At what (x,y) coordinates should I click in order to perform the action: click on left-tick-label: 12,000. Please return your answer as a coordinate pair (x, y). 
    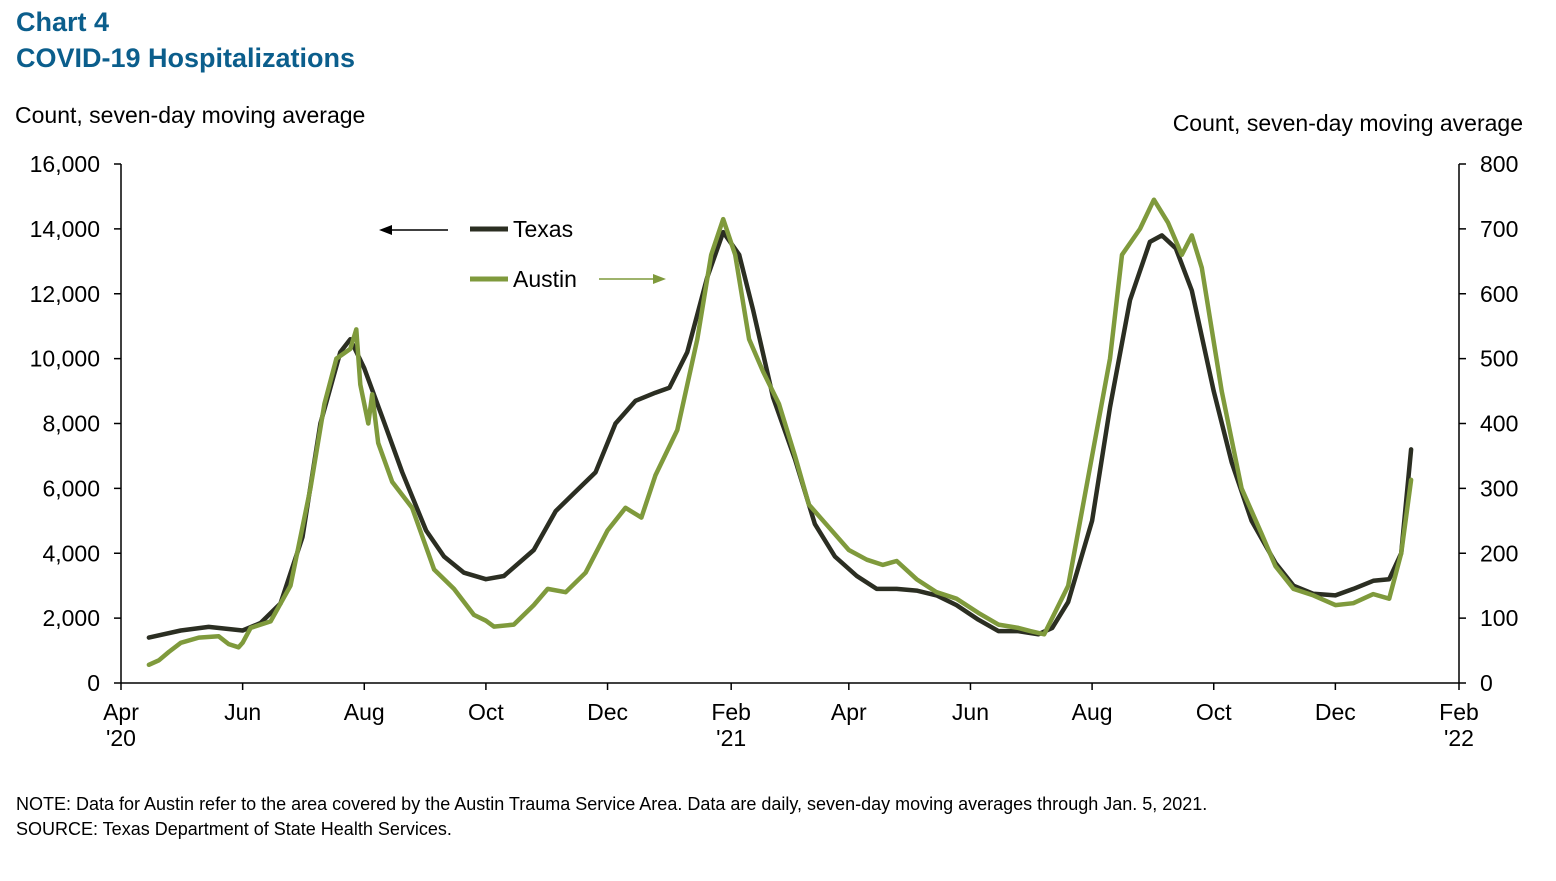
    Looking at the image, I should click on (65, 294).